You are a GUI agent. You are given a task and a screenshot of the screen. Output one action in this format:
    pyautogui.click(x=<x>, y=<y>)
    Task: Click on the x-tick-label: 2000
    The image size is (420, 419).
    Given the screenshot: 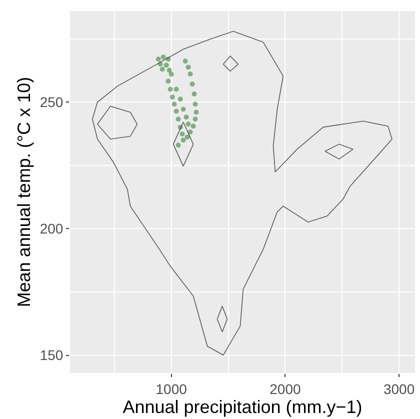 What is the action you would take?
    pyautogui.click(x=285, y=388)
    